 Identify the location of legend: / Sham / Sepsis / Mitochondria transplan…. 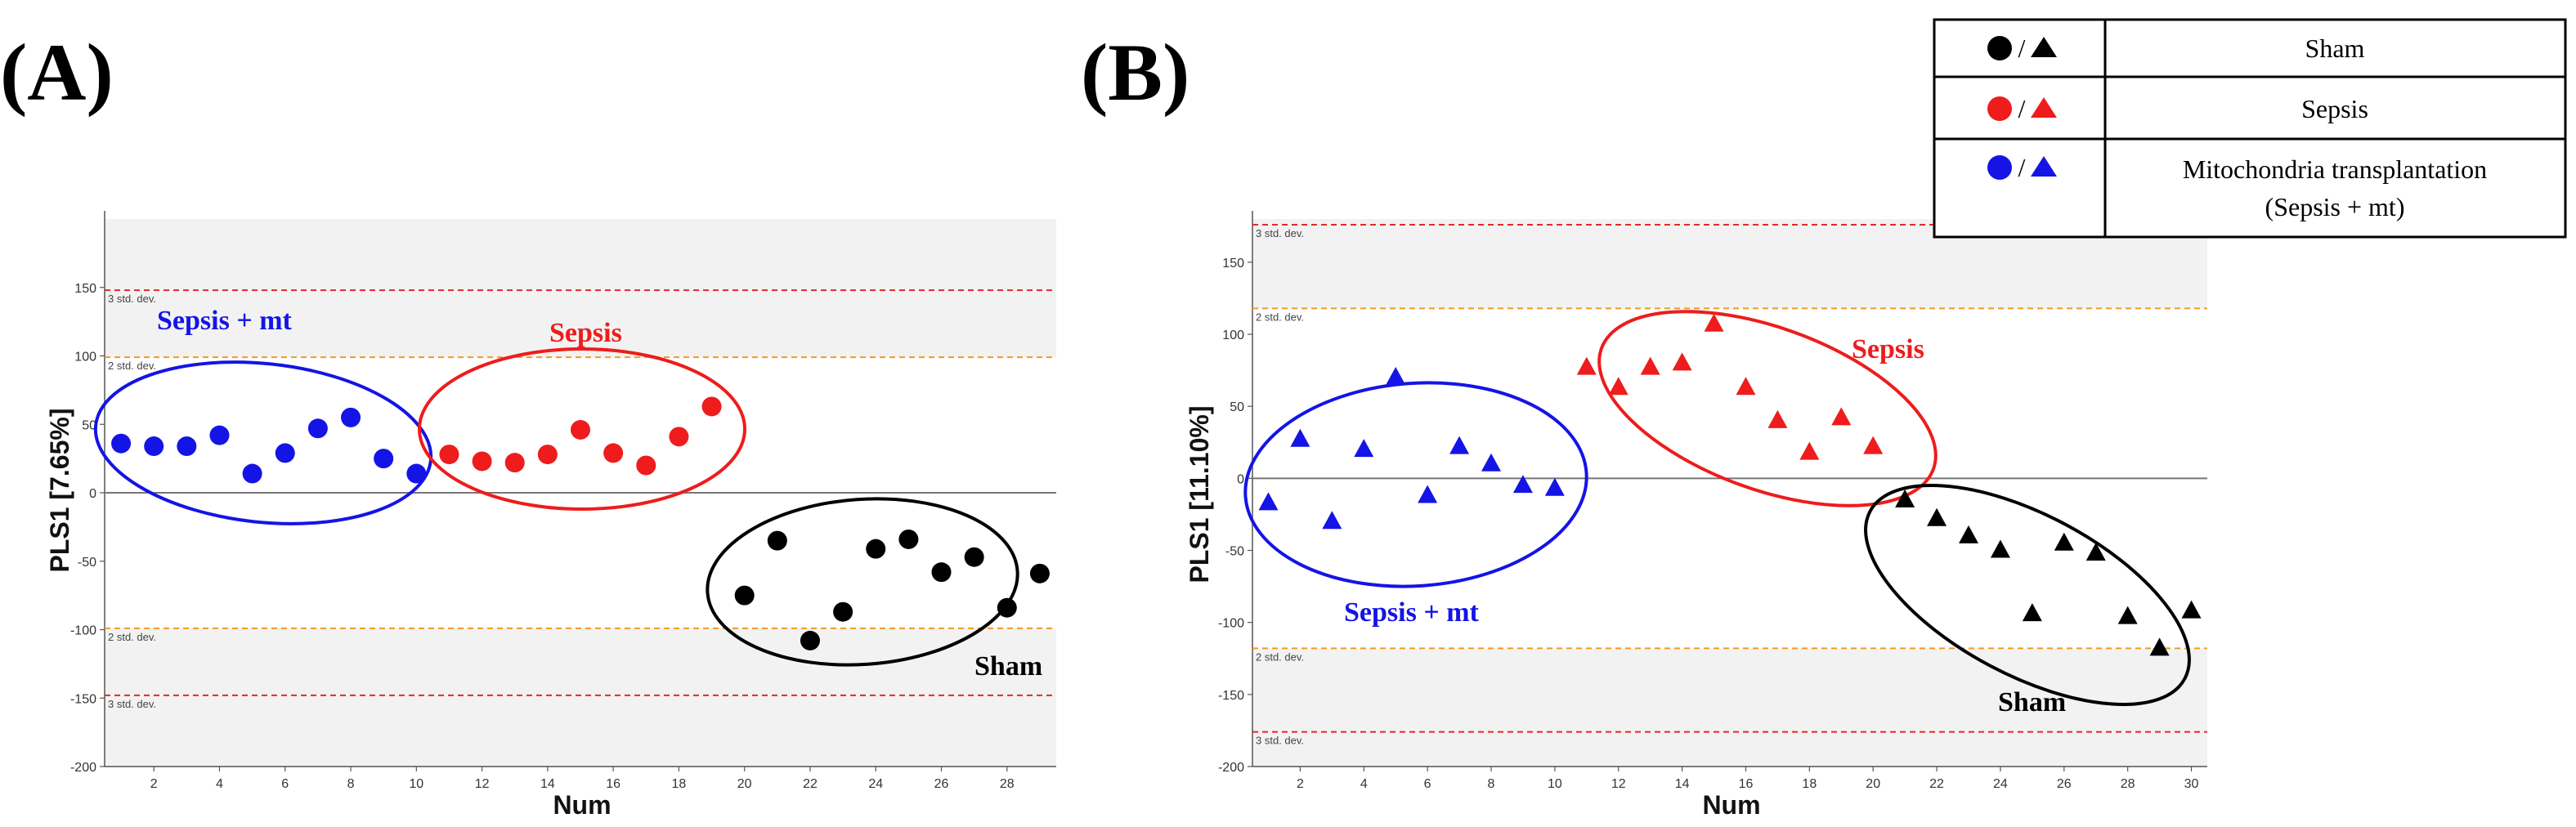
(2250, 128).